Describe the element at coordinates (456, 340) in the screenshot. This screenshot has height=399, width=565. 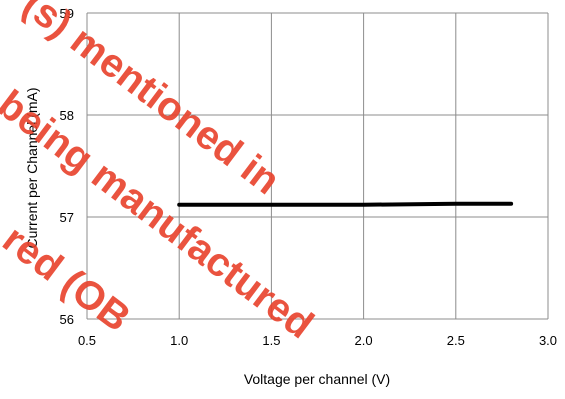
I see `x-tick-label: 2.5` at that location.